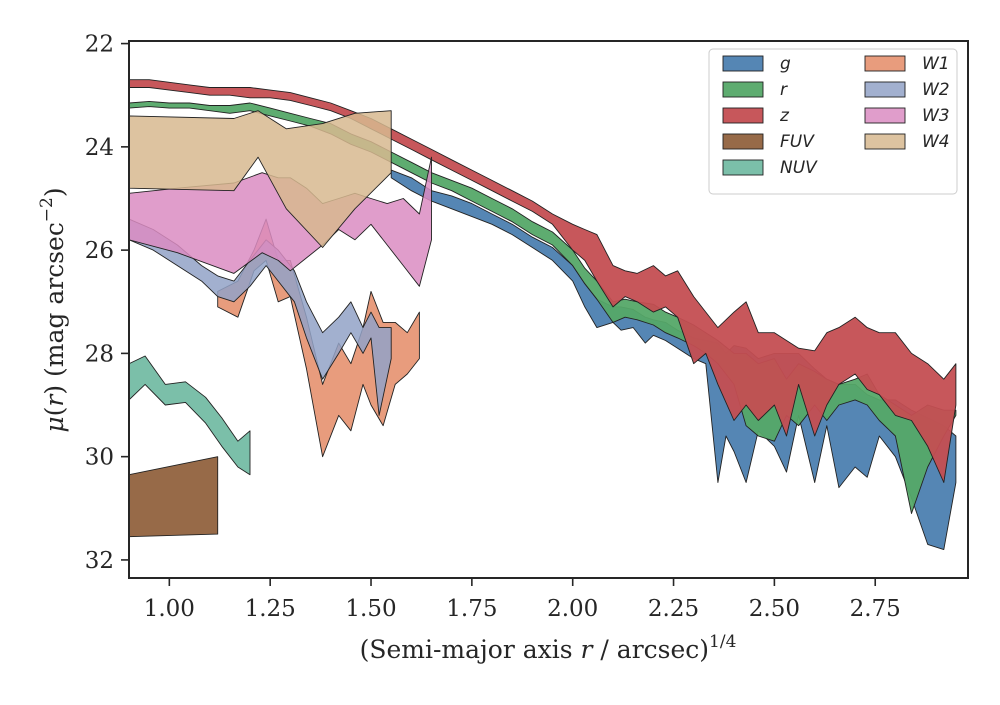 The image size is (1000, 705). I want to click on x-tick-label: 2.75, so click(875, 609).